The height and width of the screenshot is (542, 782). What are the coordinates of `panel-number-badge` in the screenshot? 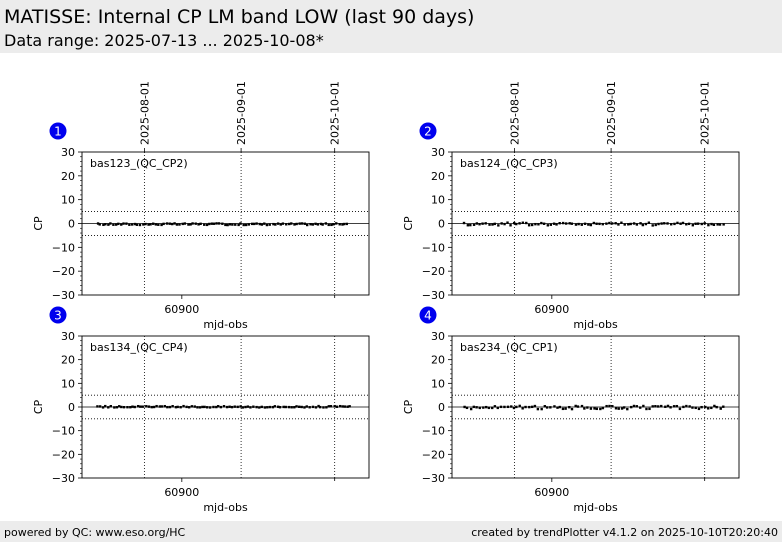 It's located at (428, 131).